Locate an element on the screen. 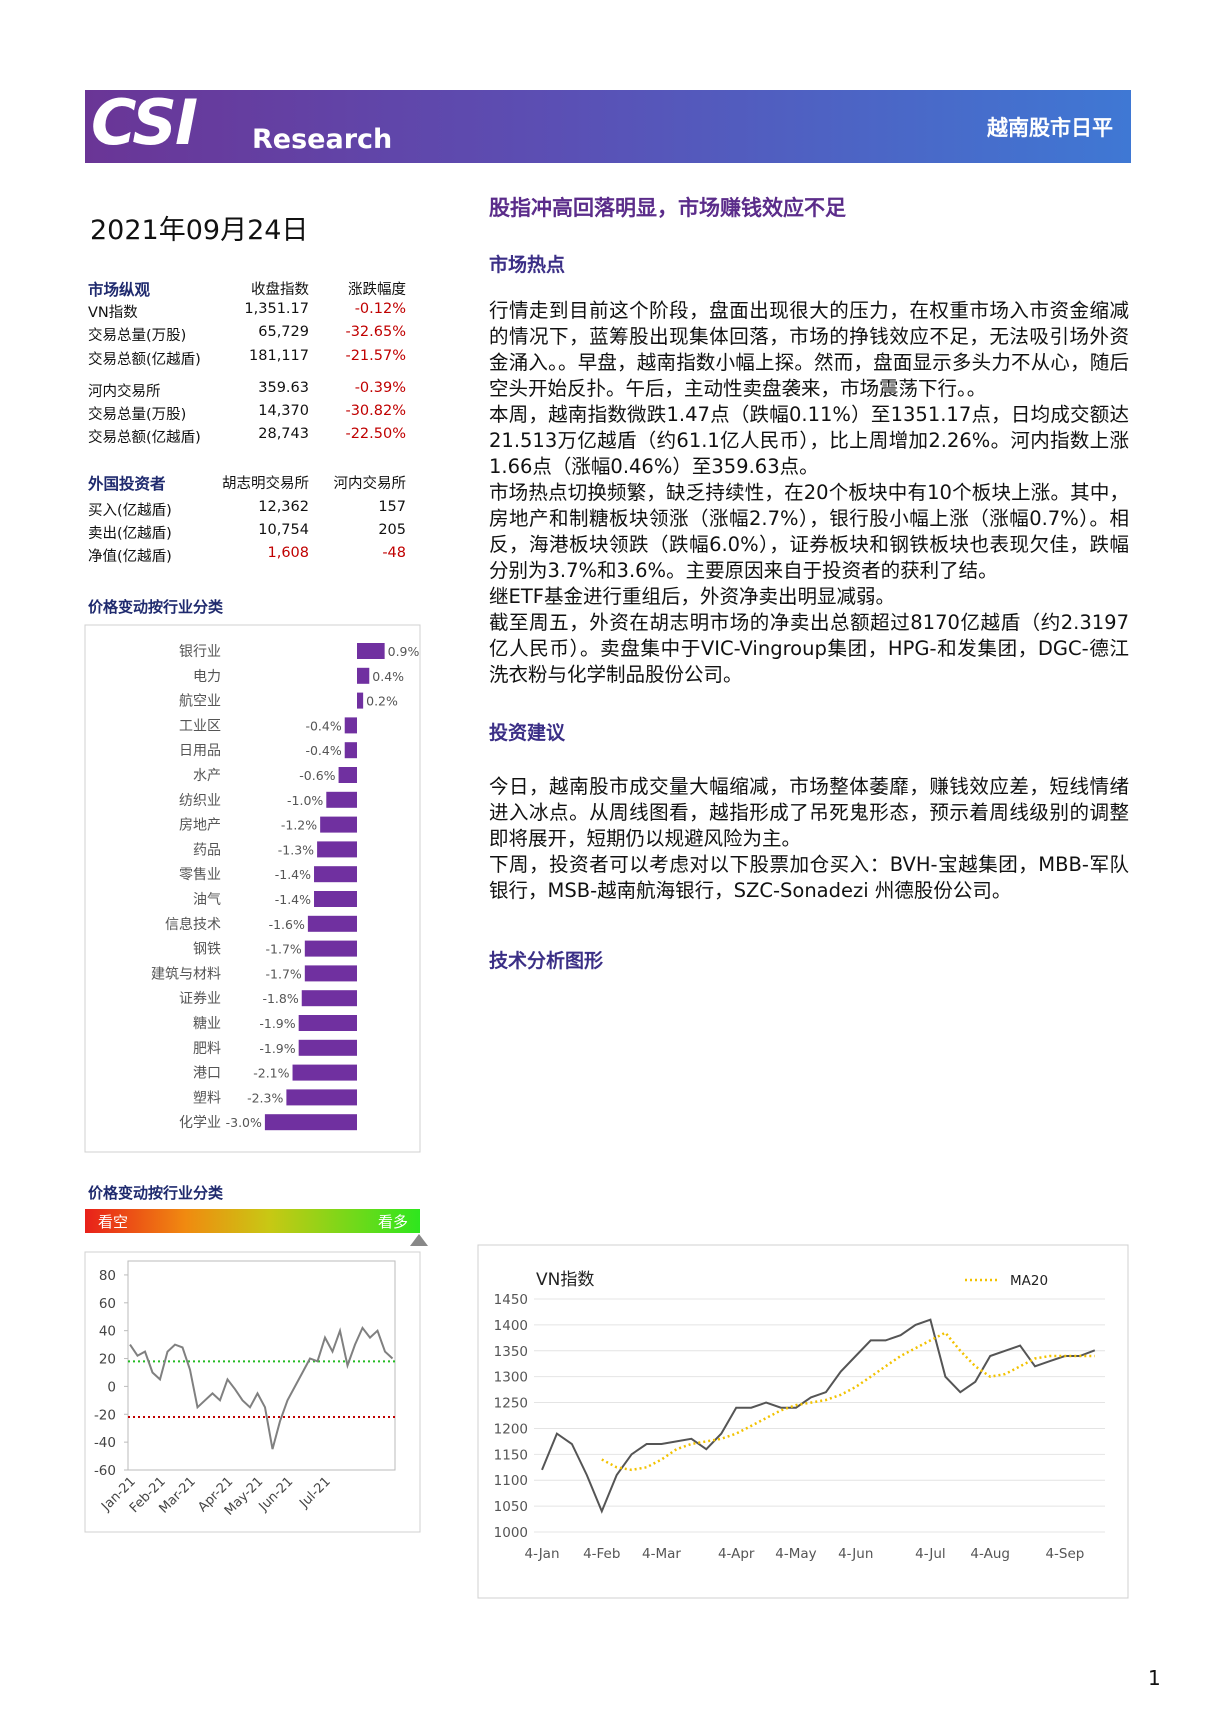 This screenshot has width=1214, height=1720. table-cell: 交易总额(亿越盾) is located at coordinates (144, 360).